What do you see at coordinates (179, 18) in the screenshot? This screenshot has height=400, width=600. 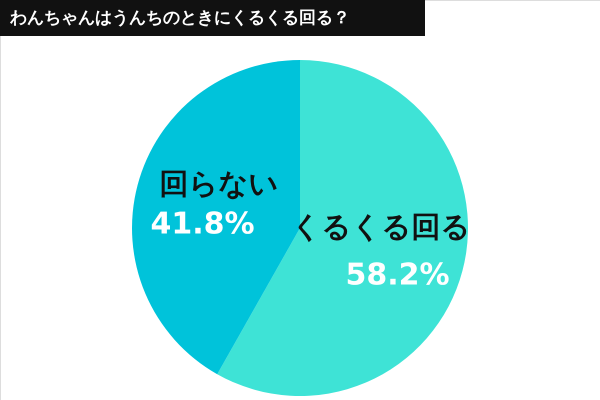 I see `chart-title: わんちゃんはうんちのときにくるくる回る？` at bounding box center [179, 18].